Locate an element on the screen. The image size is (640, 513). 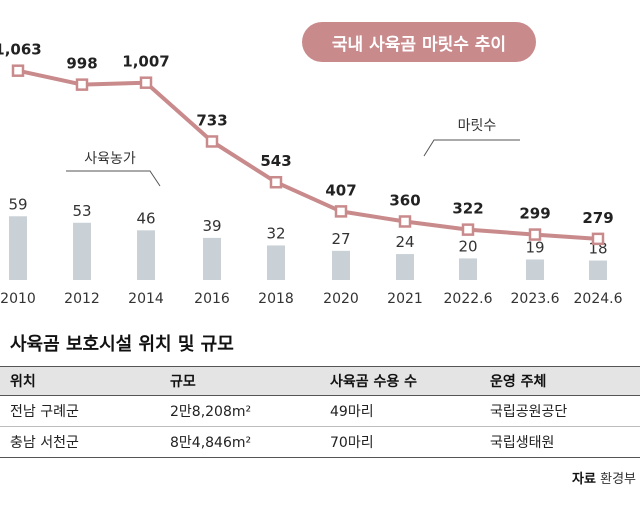
cell-operator: 국립공원공단 is located at coordinates (560, 411).